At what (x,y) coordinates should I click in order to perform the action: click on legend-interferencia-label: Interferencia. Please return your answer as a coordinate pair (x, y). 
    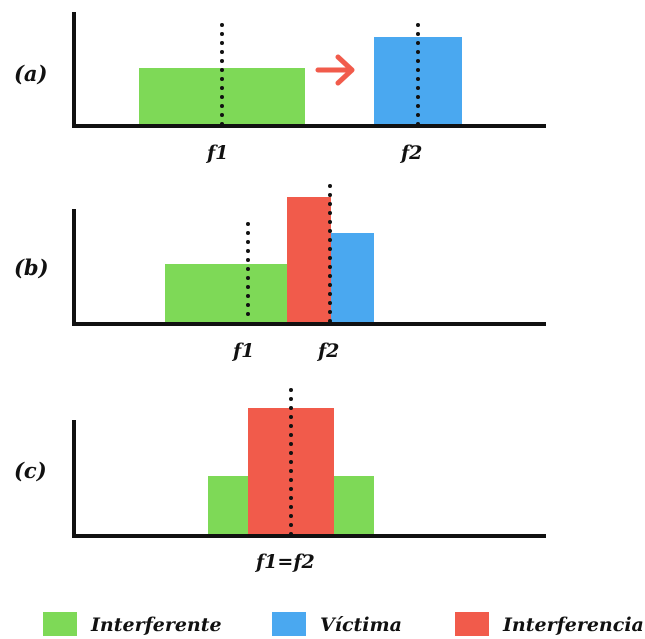
    Looking at the image, I should click on (573, 625).